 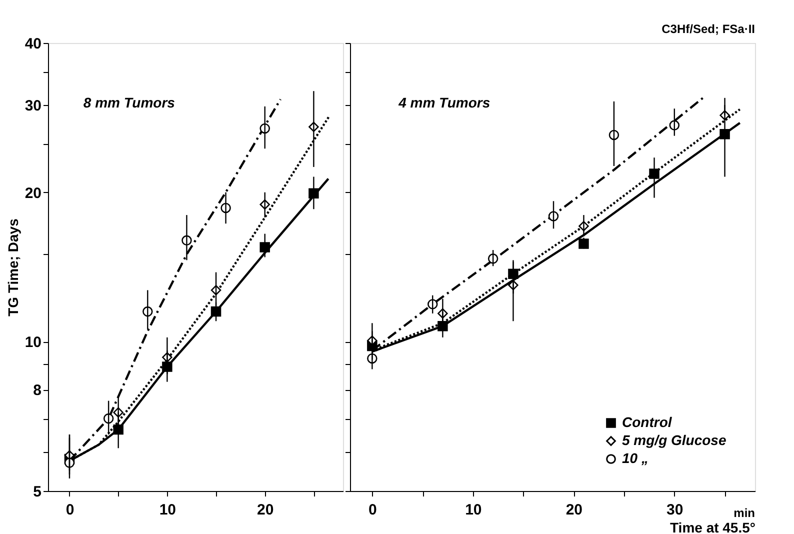 I want to click on legend-label: Control, so click(x=647, y=422).